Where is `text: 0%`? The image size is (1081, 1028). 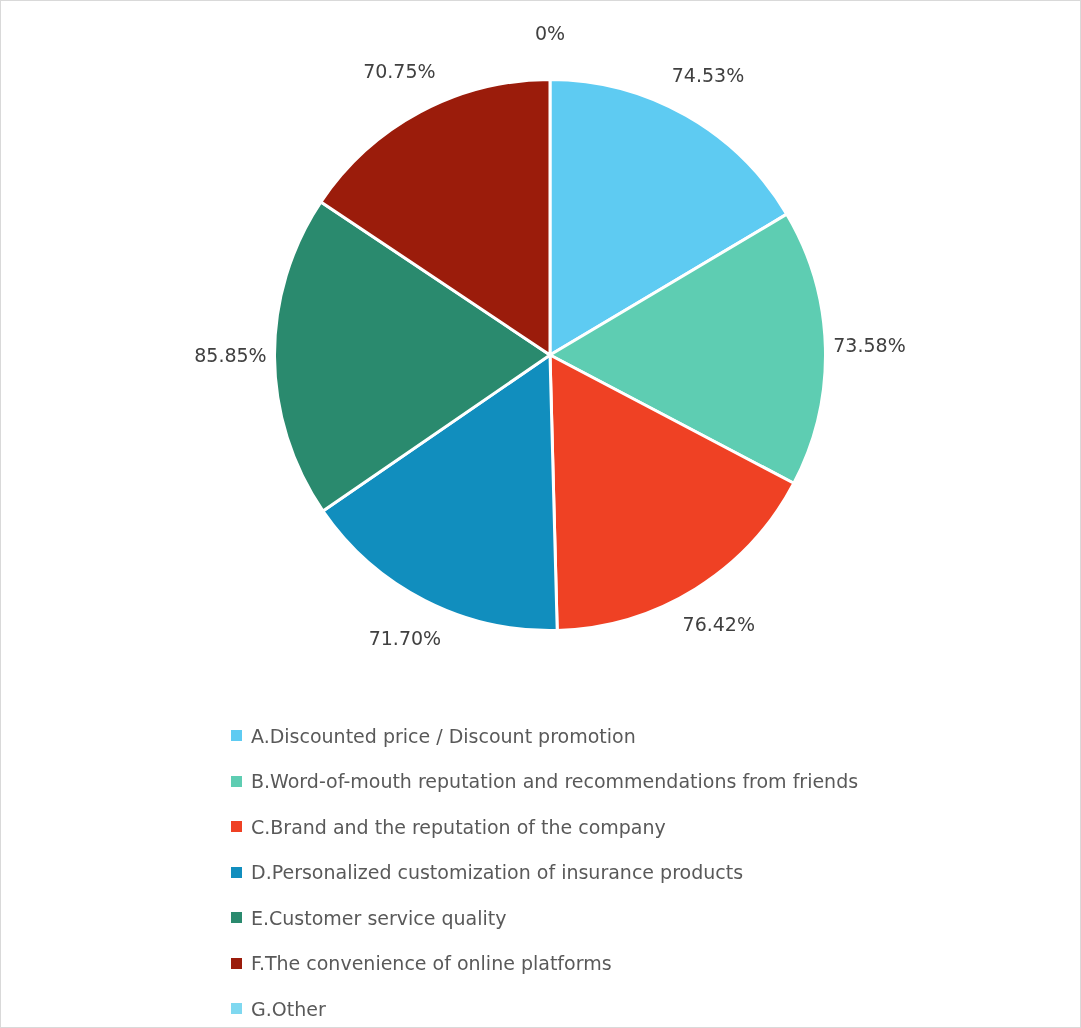 text: 0% is located at coordinates (550, 33).